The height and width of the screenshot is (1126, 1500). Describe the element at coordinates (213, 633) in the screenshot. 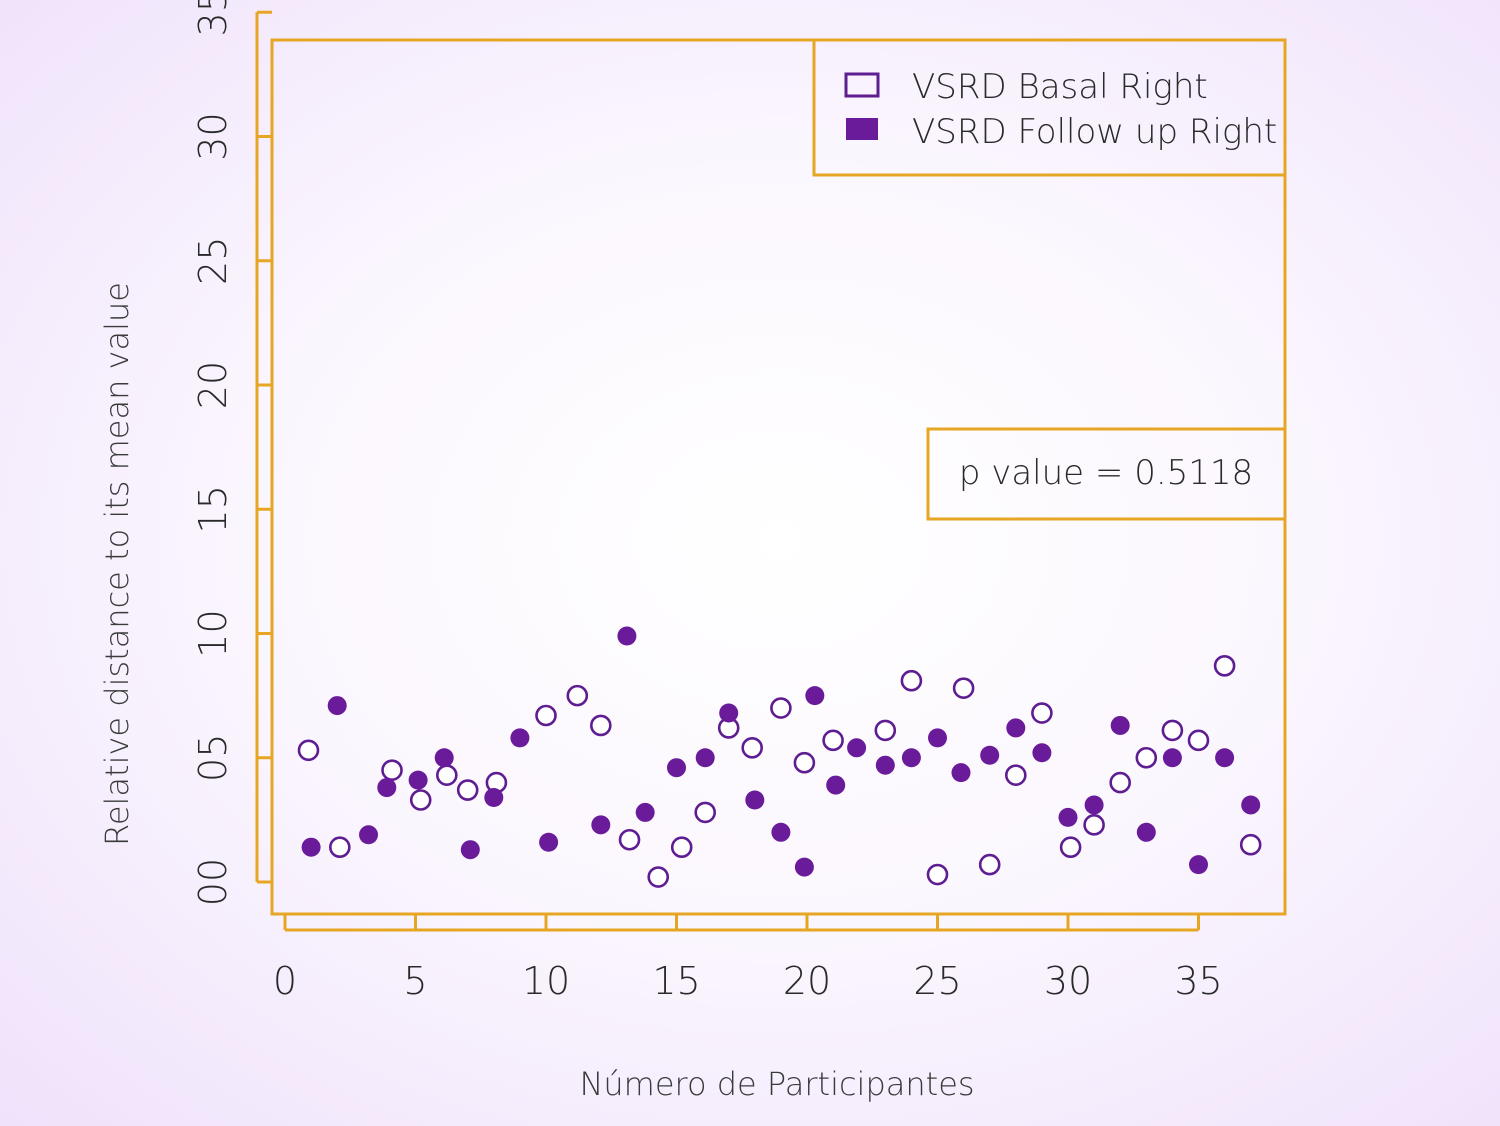

I see `y-tick-label: 10` at that location.